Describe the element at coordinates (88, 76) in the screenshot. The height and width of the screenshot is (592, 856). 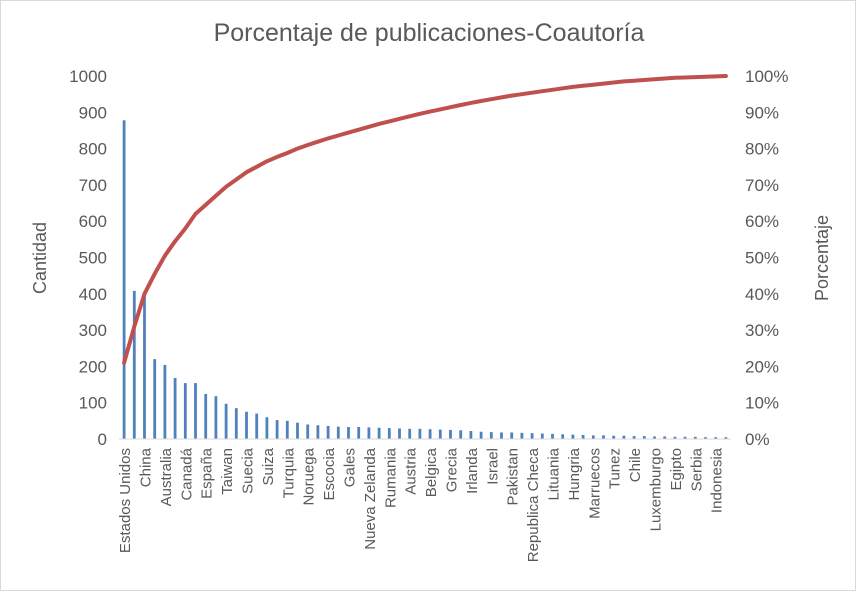
I see `y-tick-label: 1000` at that location.